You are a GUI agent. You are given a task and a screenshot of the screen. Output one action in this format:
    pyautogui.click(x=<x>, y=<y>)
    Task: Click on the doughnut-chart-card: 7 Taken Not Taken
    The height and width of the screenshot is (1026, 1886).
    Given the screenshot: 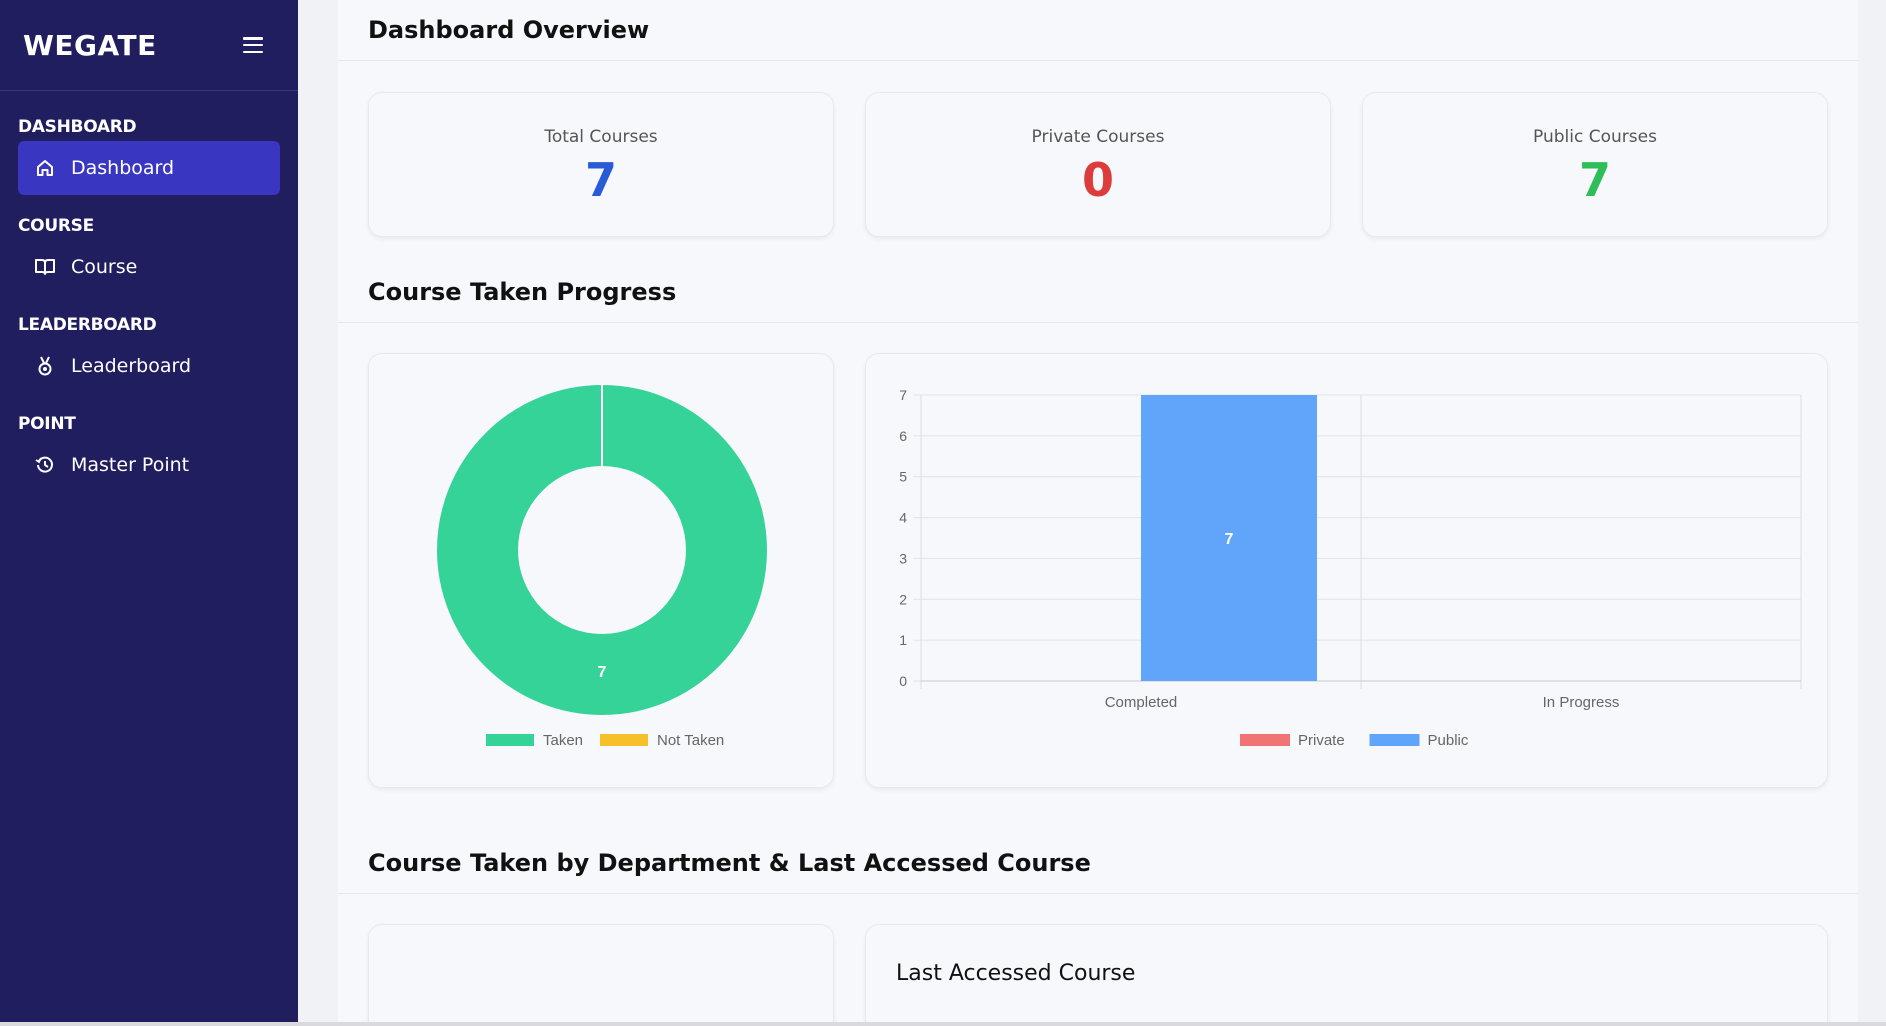 What is the action you would take?
    pyautogui.click(x=601, y=570)
    